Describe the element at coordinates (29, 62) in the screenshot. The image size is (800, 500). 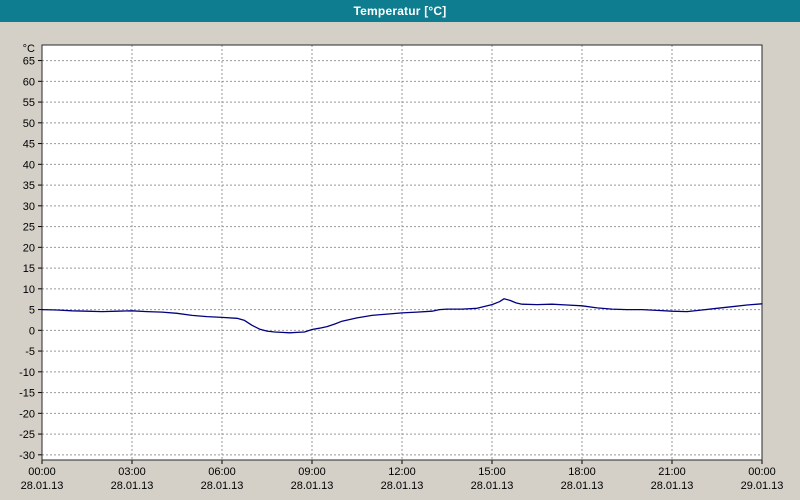
I see `y-tick-label: 65` at that location.